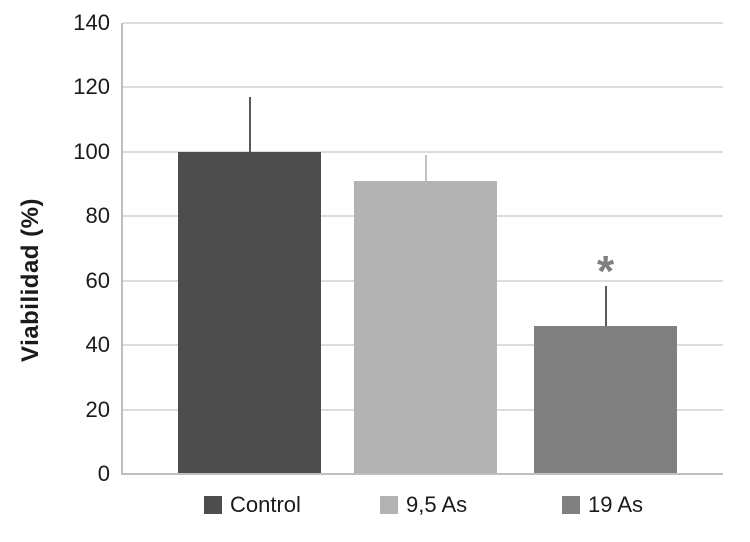 The height and width of the screenshot is (542, 750). What do you see at coordinates (91, 87) in the screenshot?
I see `y-tick-label: 120` at bounding box center [91, 87].